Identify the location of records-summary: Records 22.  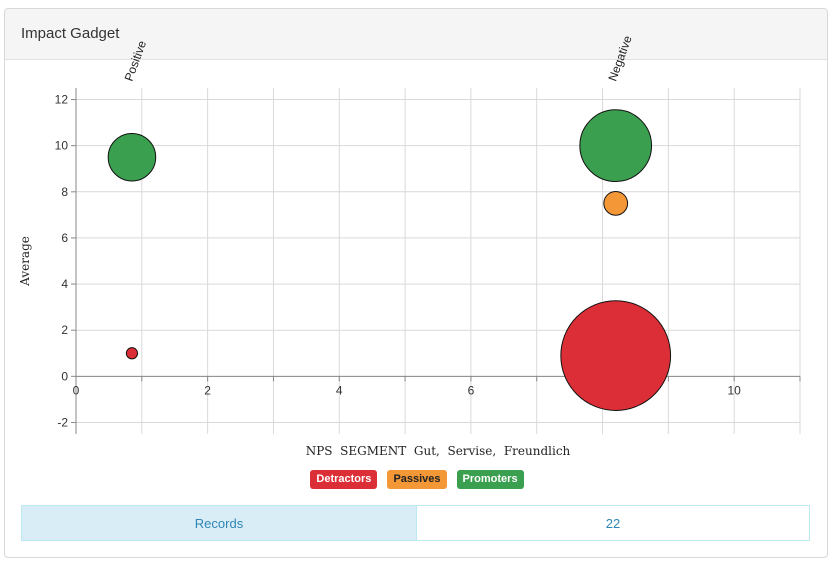
(415, 523).